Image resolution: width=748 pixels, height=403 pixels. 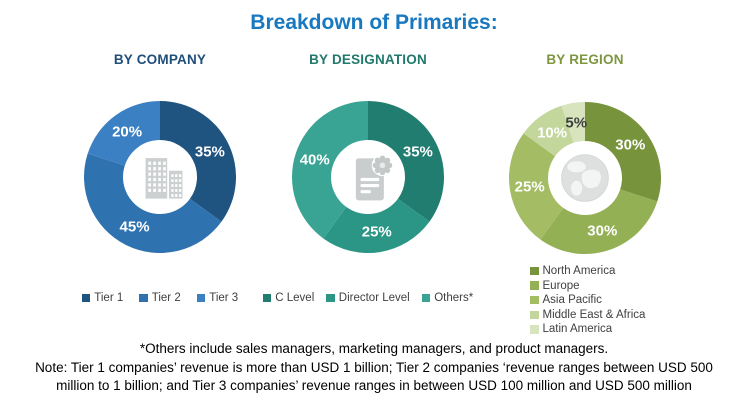 I want to click on legend-item: North America, so click(x=587, y=271).